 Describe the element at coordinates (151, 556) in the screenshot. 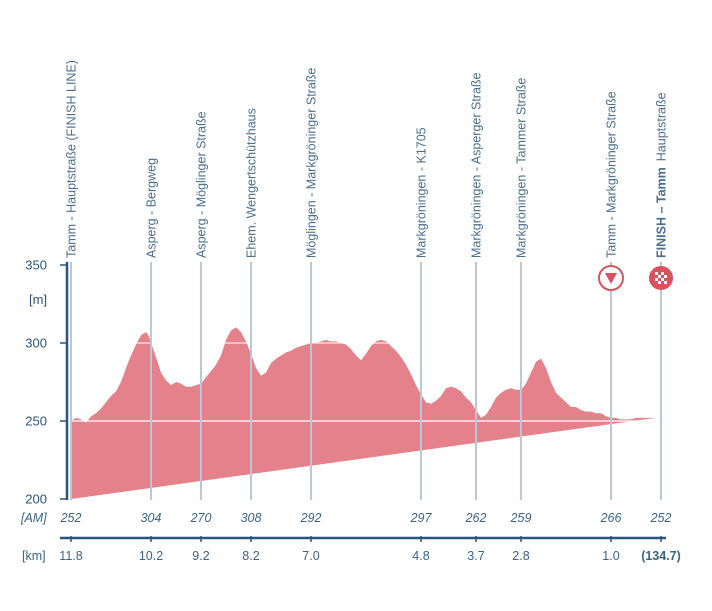

I see `waypoint-km-value: 10.2` at that location.